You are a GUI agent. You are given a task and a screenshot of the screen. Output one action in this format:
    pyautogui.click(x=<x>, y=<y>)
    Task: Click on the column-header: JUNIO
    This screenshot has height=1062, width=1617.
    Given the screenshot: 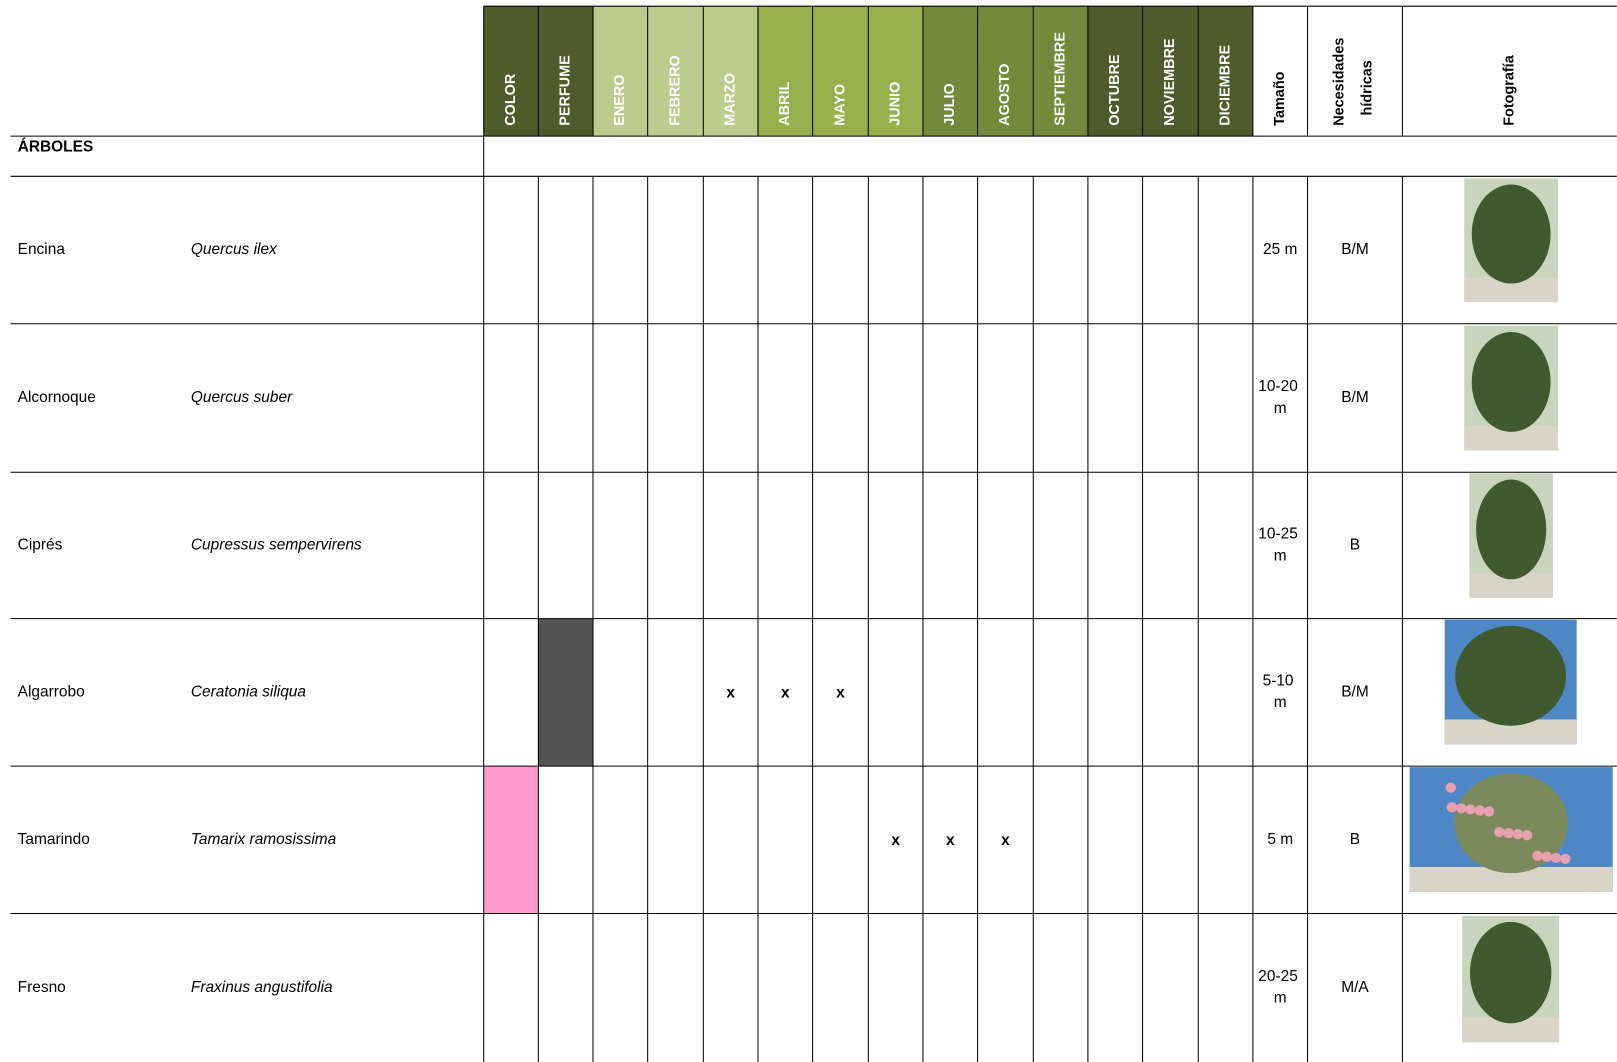 What is the action you would take?
    pyautogui.click(x=895, y=104)
    